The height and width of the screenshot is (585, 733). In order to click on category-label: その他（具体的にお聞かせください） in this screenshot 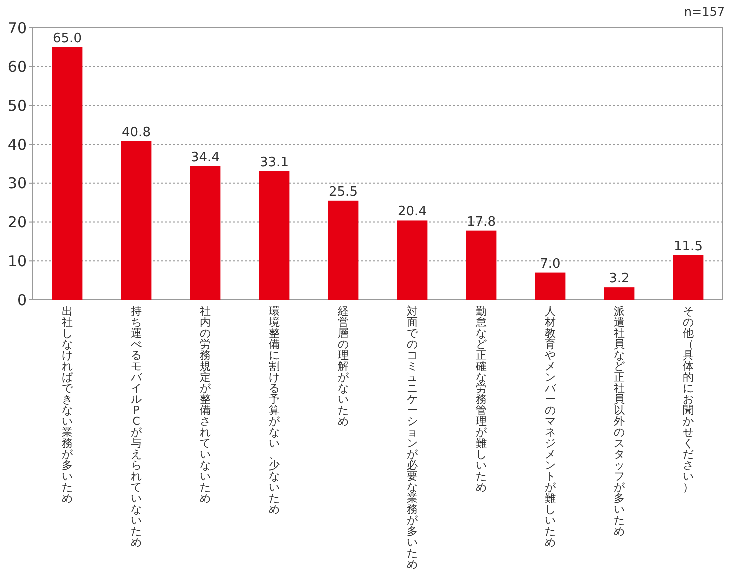, I will do `click(688, 399)`.